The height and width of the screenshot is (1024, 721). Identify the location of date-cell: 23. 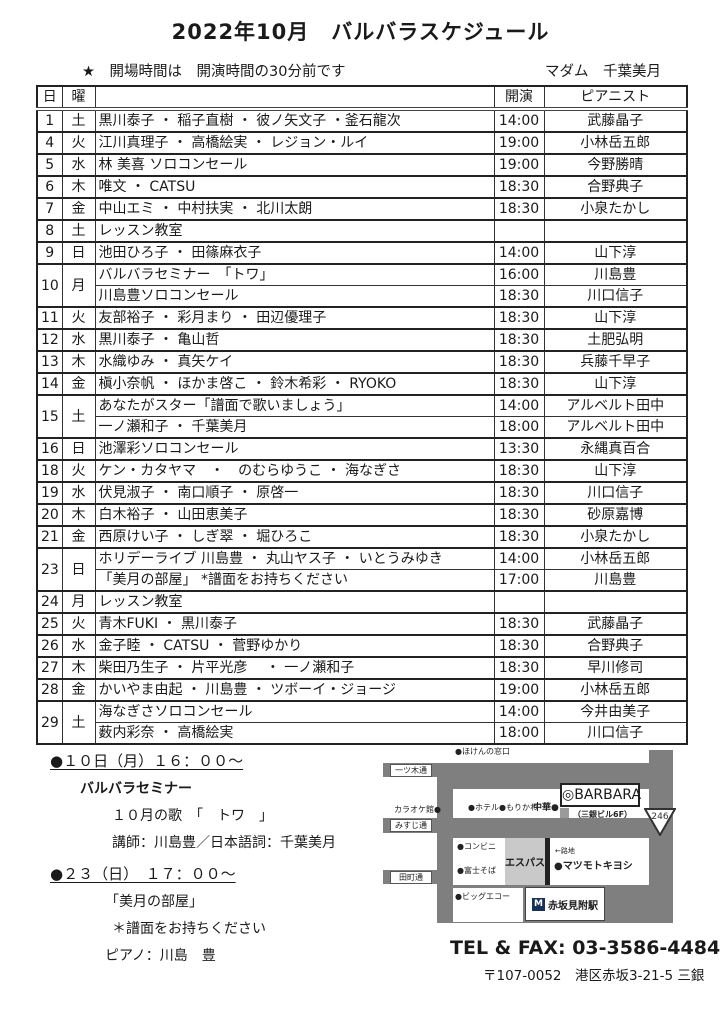
(49, 569).